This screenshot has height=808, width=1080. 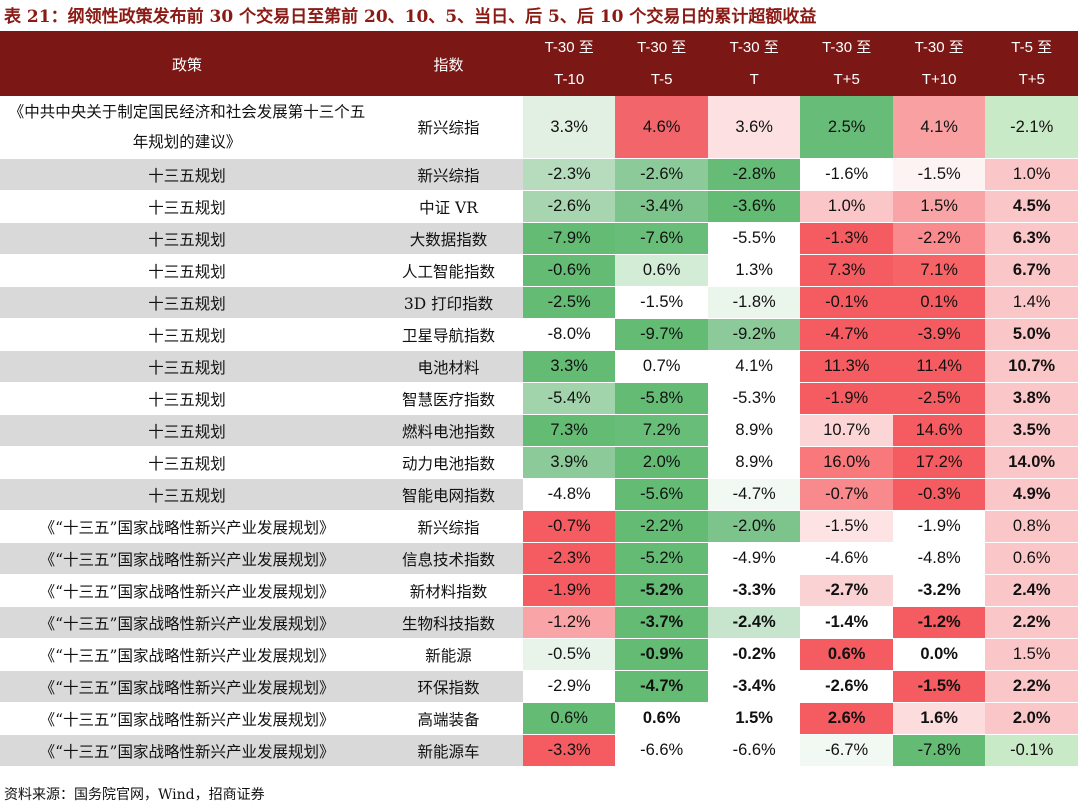 I want to click on return-value-cell: 1.4%, so click(x=1031, y=302).